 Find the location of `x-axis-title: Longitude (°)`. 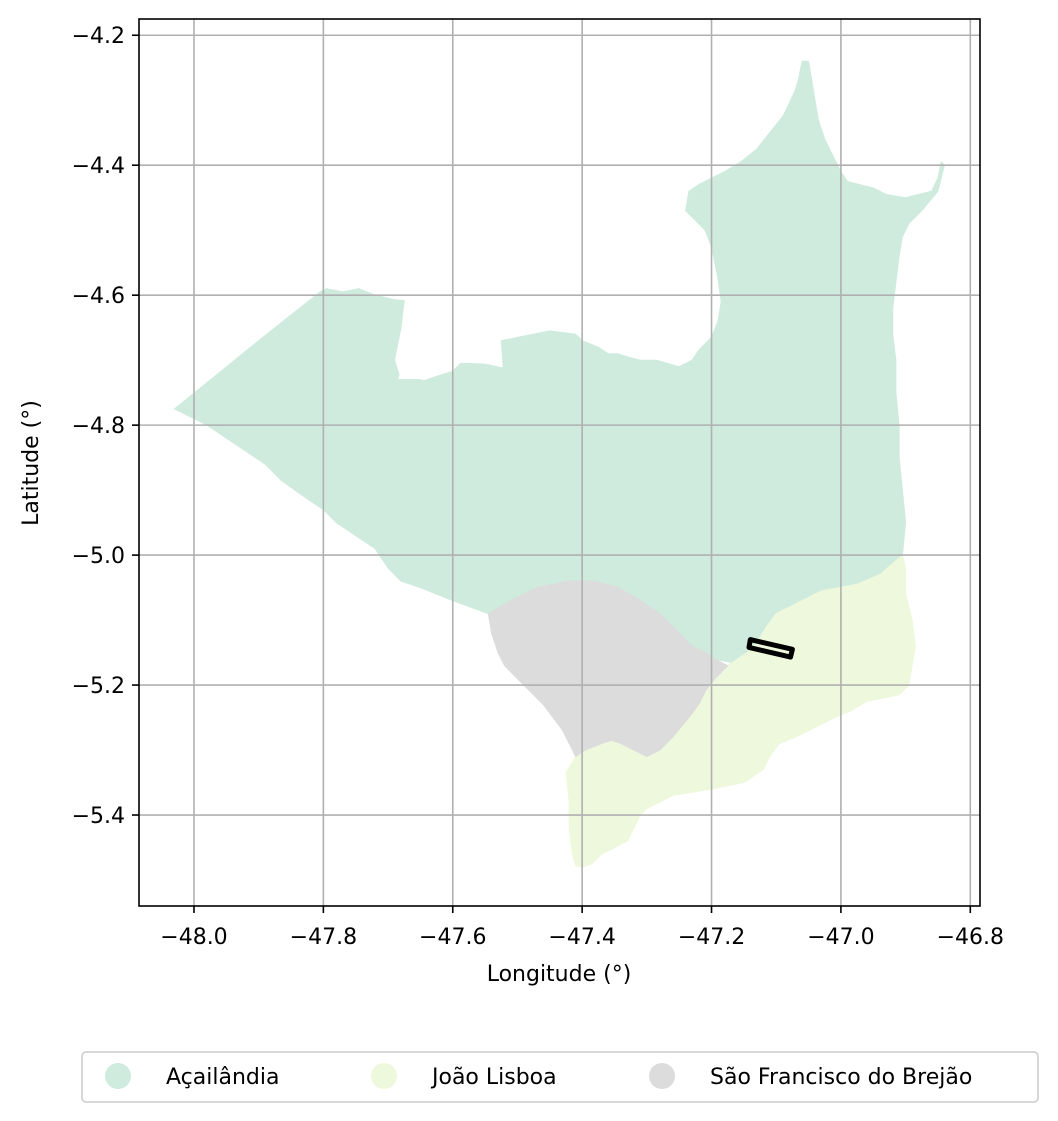

x-axis-title: Longitude (°) is located at coordinates (559, 974).